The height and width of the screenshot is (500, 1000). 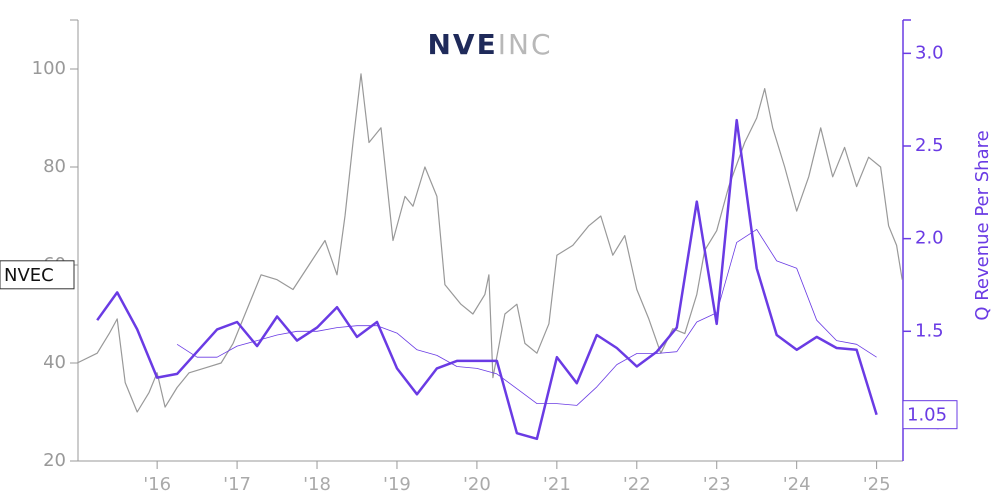 What do you see at coordinates (929, 145) in the screenshot?
I see `y2-tick-label: 2.5` at bounding box center [929, 145].